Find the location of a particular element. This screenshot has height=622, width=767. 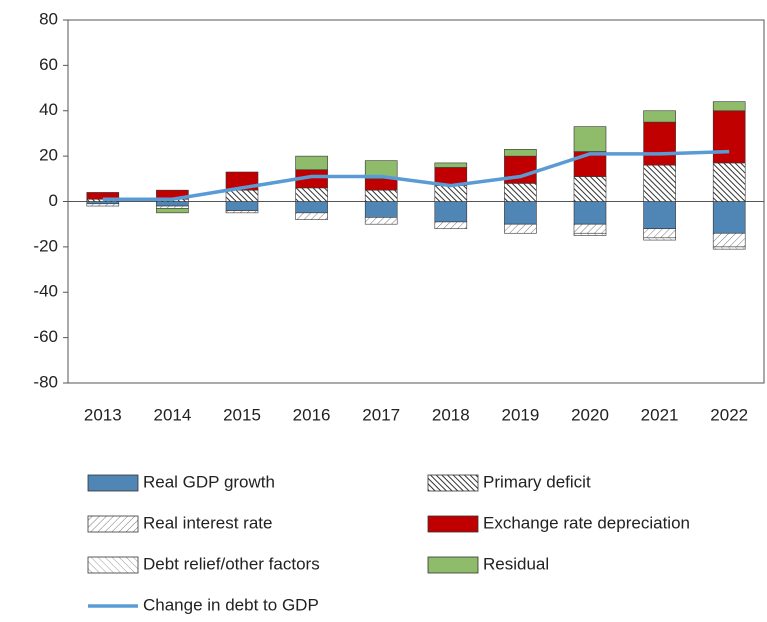

y-tick-label: -40 is located at coordinates (45, 291).